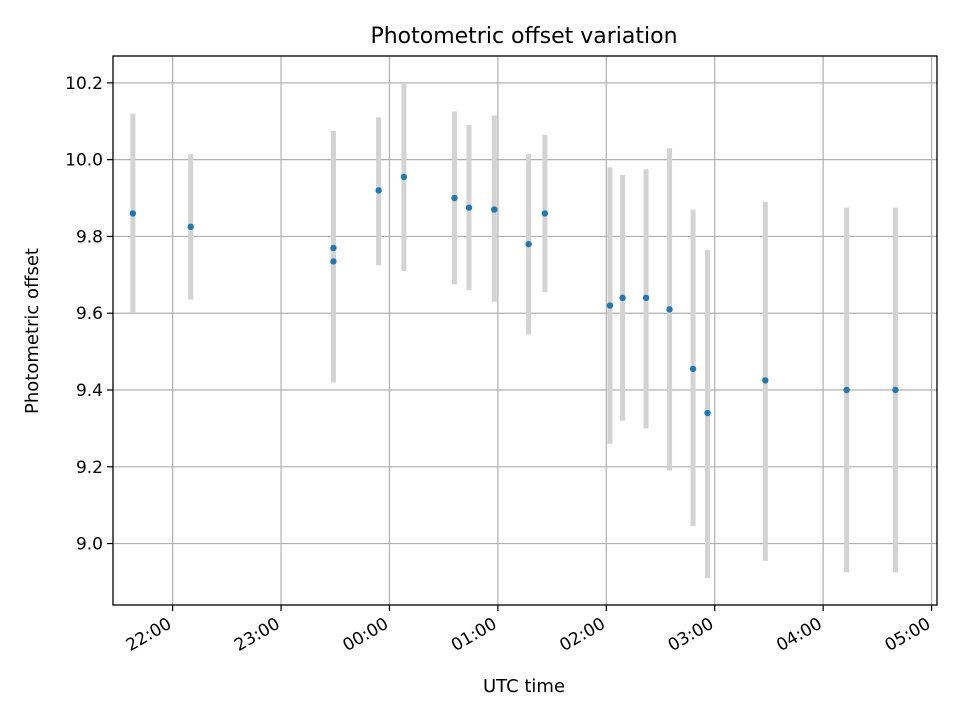 Image resolution: width=960 pixels, height=720 pixels. Describe the element at coordinates (32, 331) in the screenshot. I see `y-axis-label: Photometric offset` at that location.